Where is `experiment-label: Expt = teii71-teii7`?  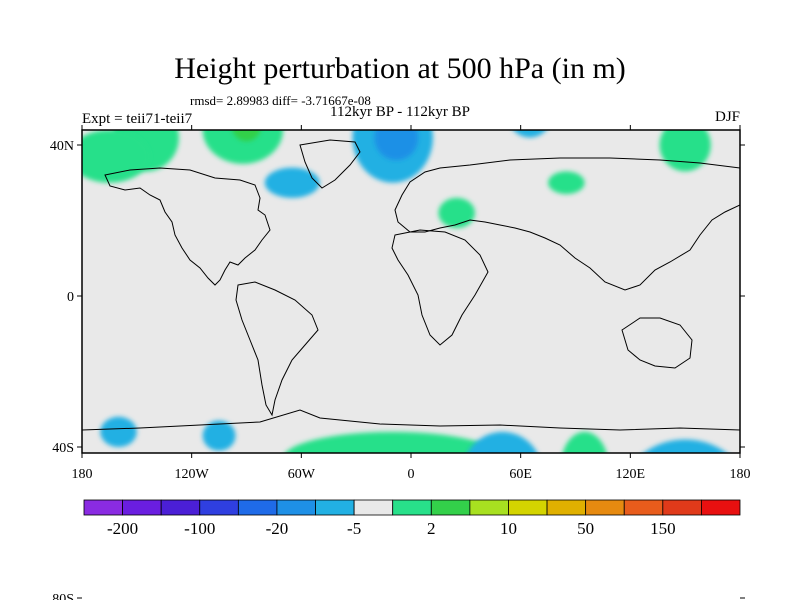
experiment-label: Expt = teii71-teii7 is located at coordinates (137, 119).